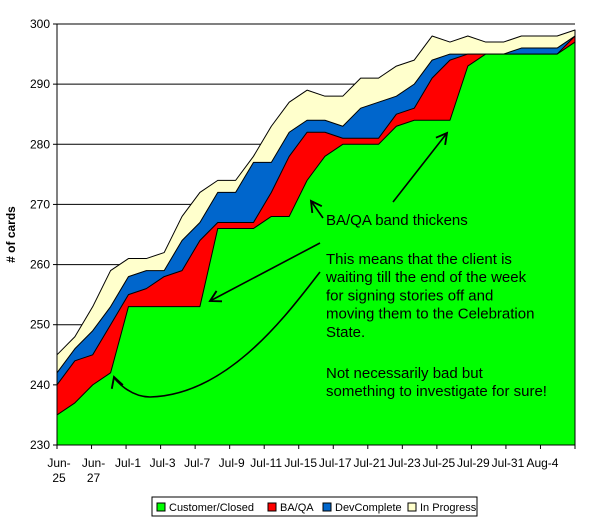  Describe the element at coordinates (128, 463) in the screenshot. I see `x-tick-label: Jul-1` at that location.